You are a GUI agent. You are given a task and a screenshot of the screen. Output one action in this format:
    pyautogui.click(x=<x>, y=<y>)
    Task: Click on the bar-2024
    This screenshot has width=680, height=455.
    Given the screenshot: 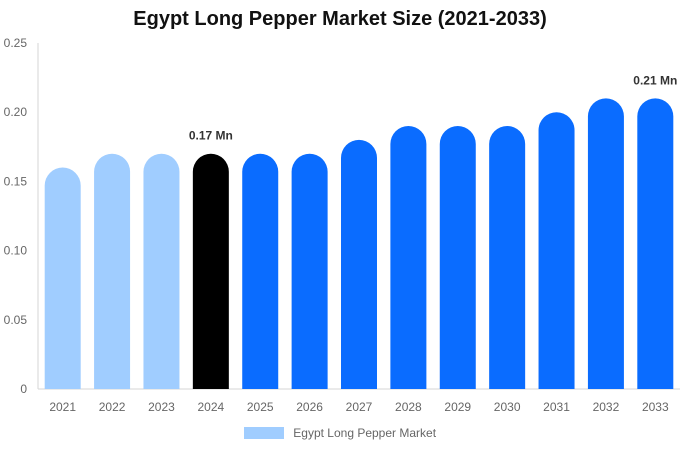 What is the action you would take?
    pyautogui.click(x=210, y=271)
    